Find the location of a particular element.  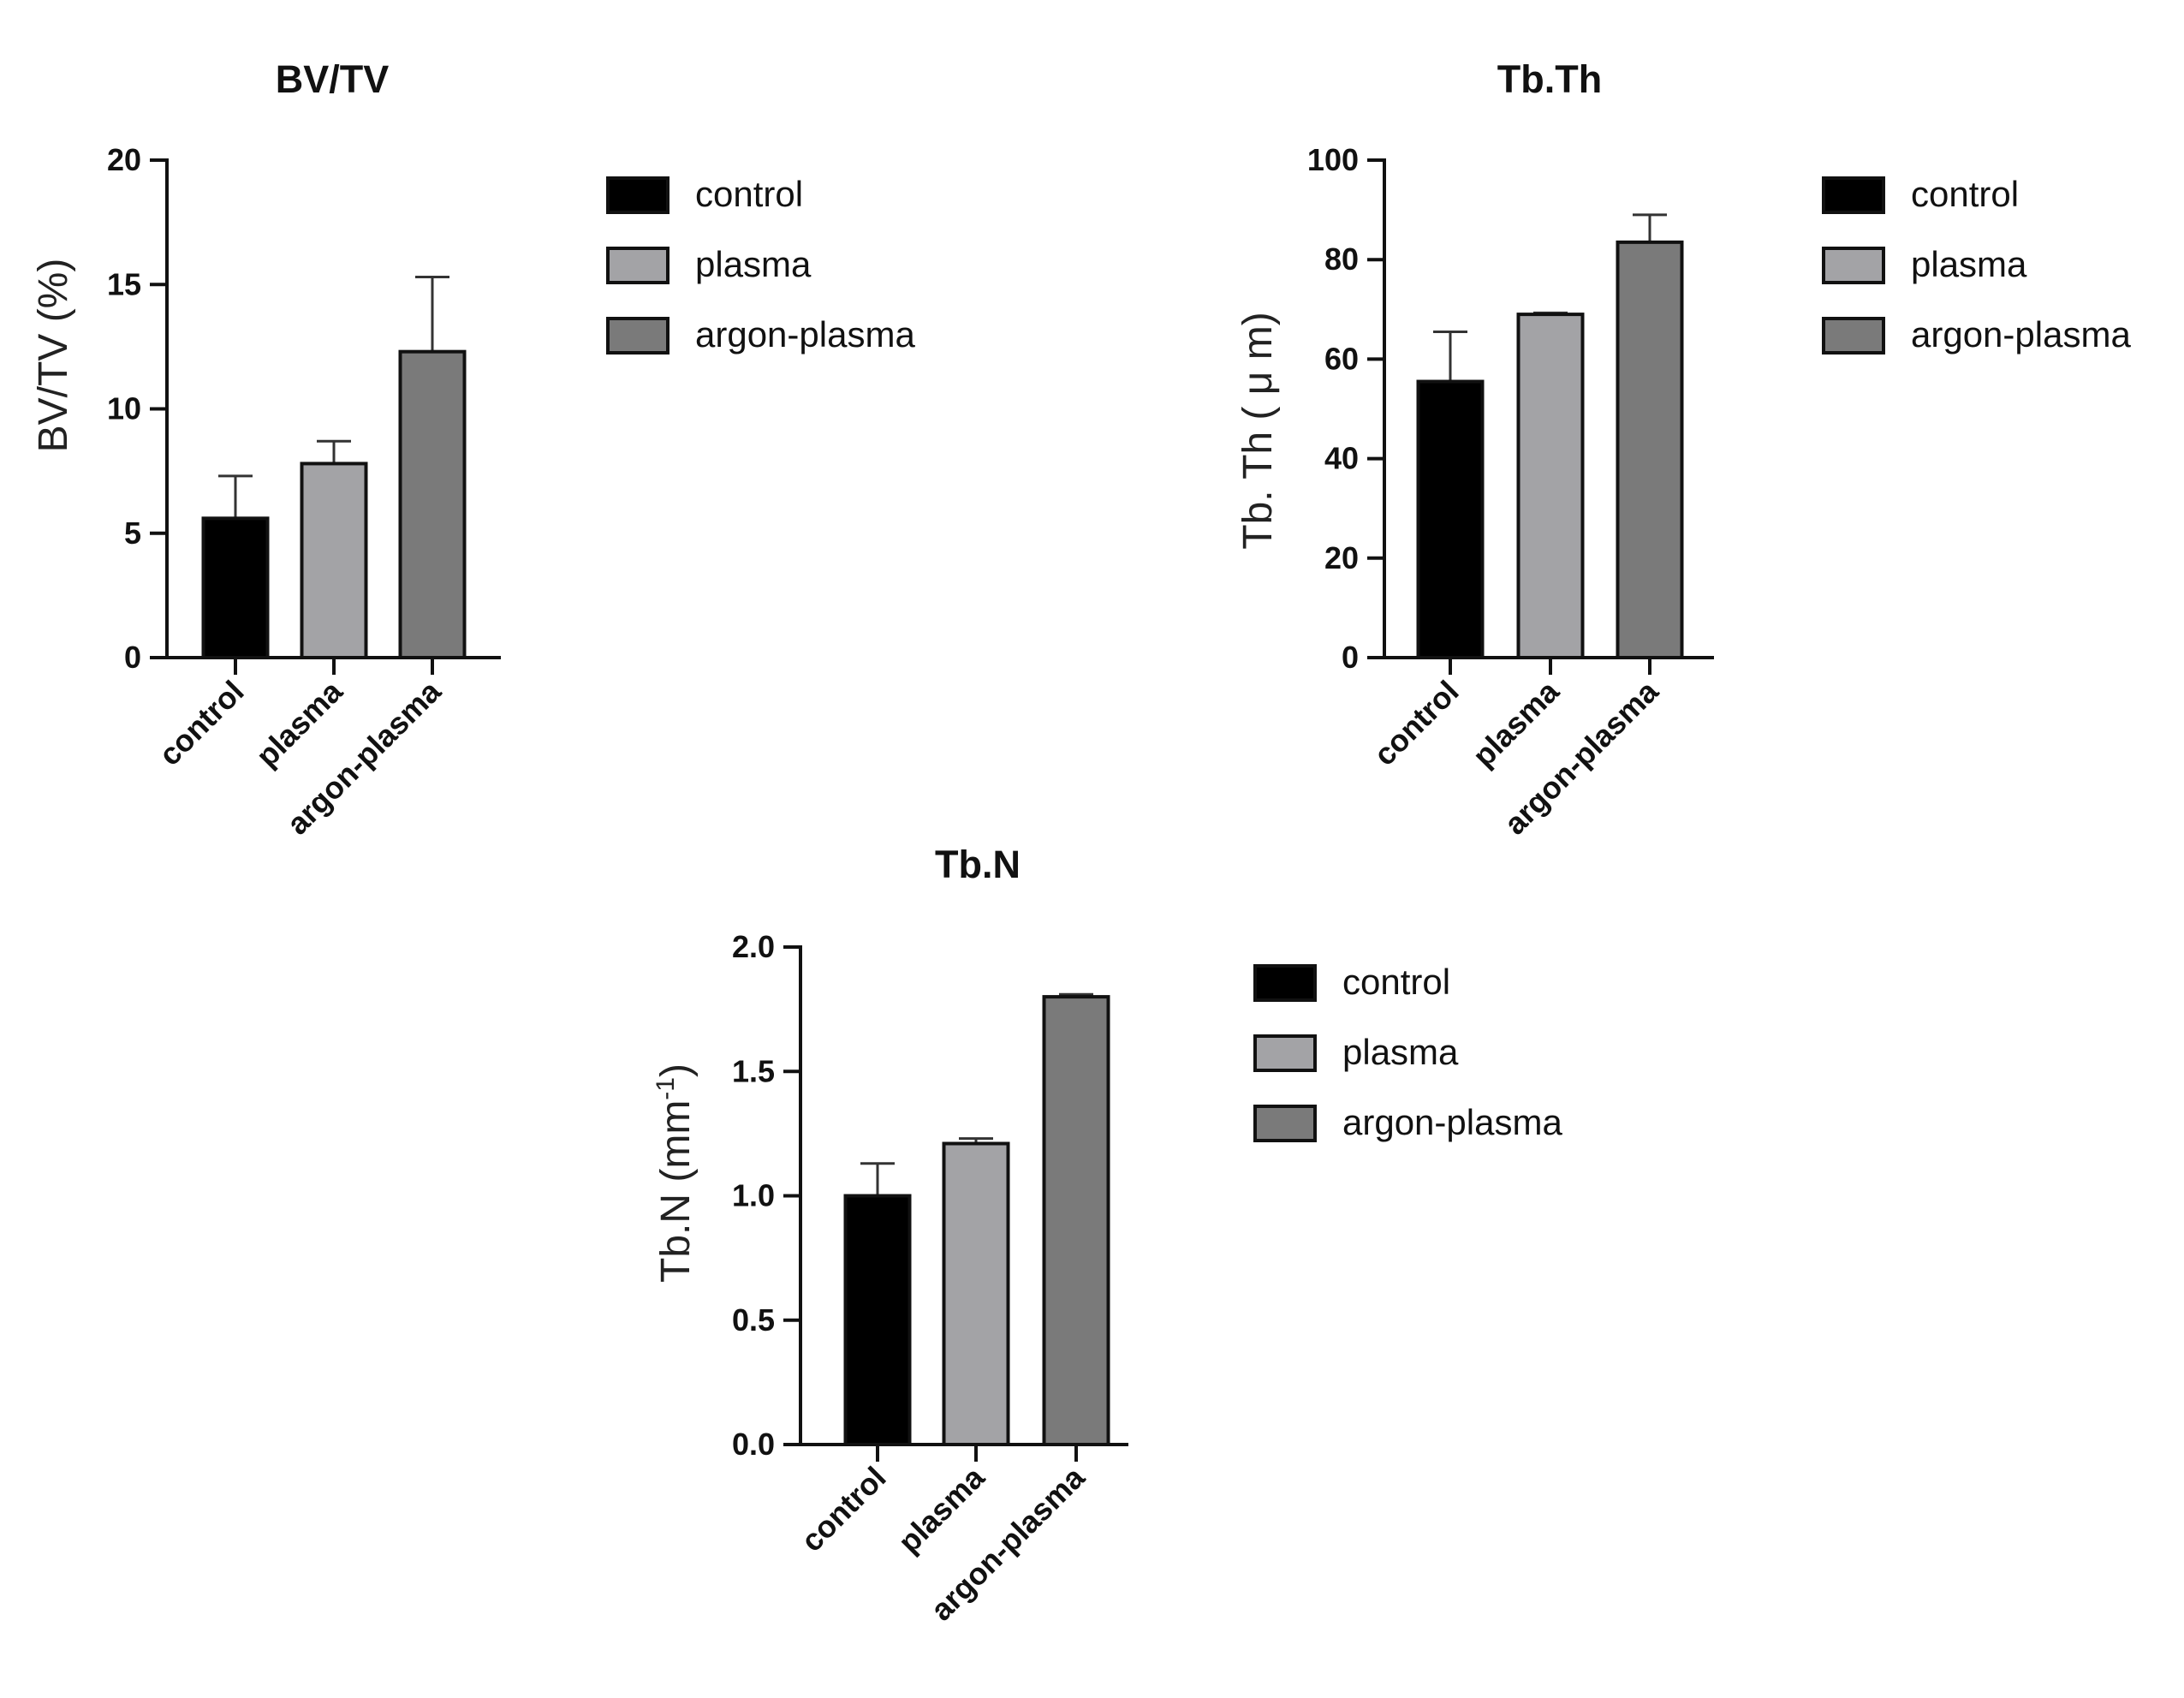

y-tick-label: 1.0 is located at coordinates (754, 1196).